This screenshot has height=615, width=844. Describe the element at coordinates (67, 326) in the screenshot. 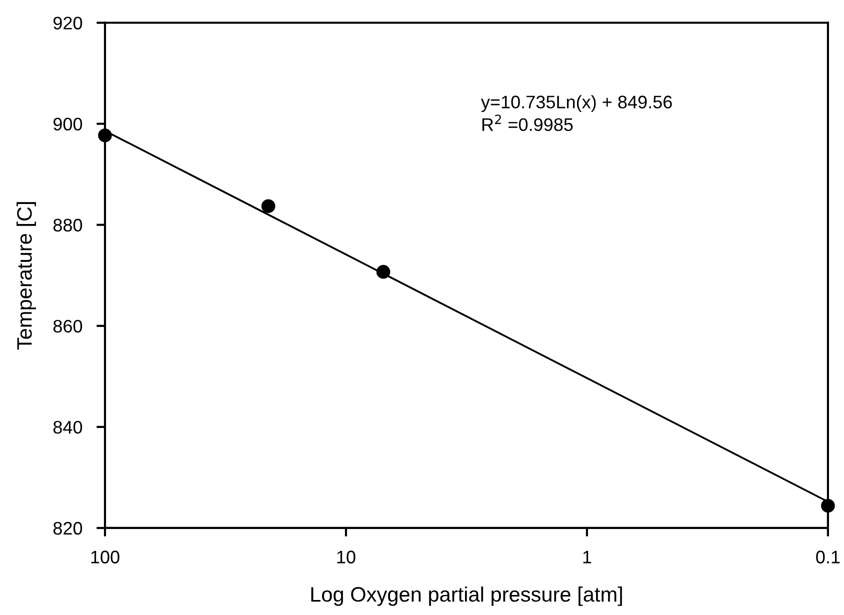

I see `y-tick-label: 860` at that location.